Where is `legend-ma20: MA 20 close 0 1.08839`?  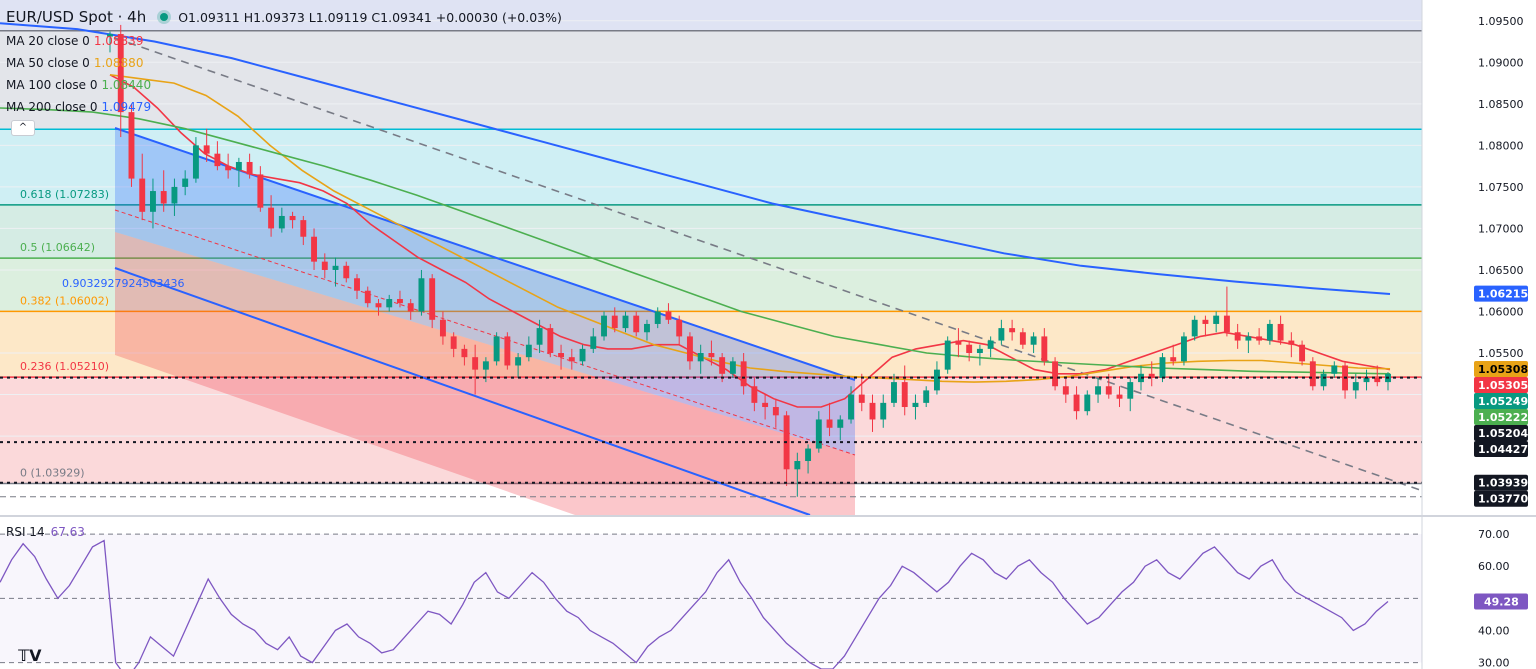 legend-ma20: MA 20 close 0 1.08839 is located at coordinates (74, 41).